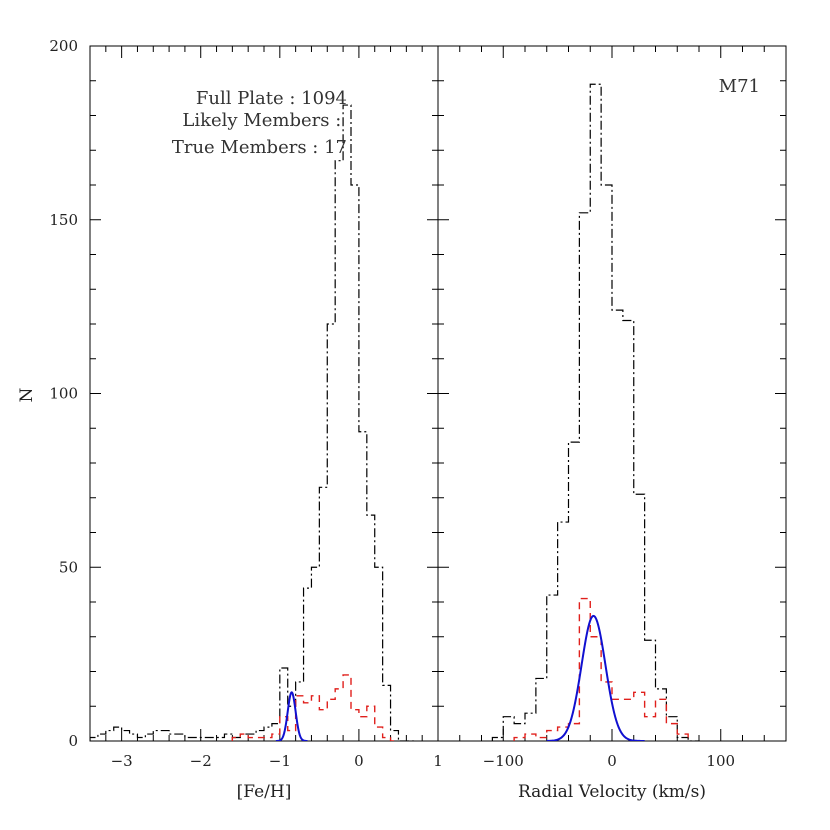  What do you see at coordinates (63, 394) in the screenshot?
I see `y-tick-label: 100` at bounding box center [63, 394].